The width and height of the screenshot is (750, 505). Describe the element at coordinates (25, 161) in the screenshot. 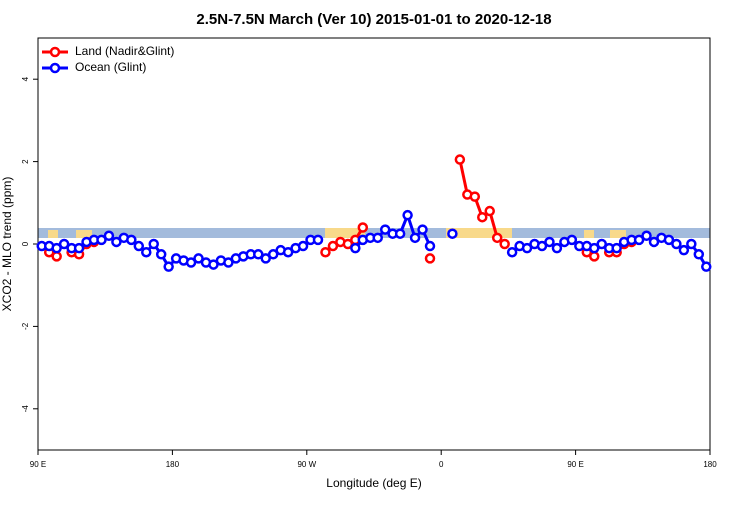

I see `y-tick-label: 2` at that location.